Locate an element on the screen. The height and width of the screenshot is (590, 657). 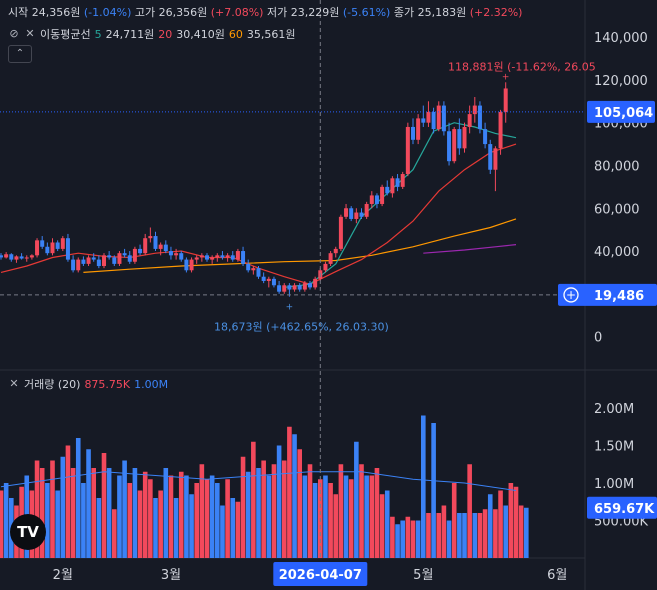
ma60-line is located at coordinates (300, 245).